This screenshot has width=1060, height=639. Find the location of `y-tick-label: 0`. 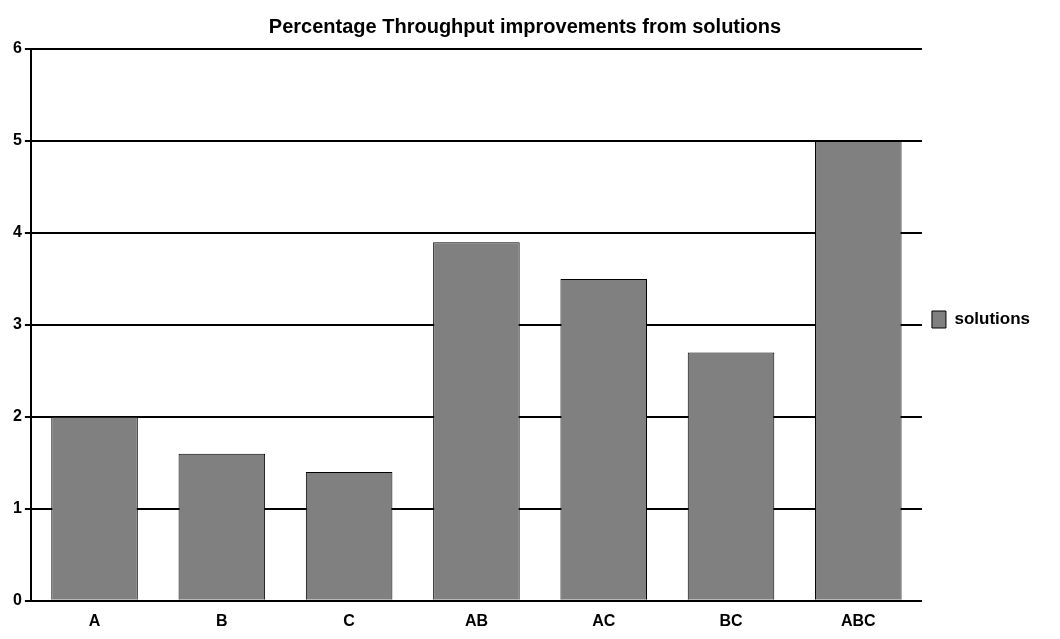

y-tick-label: 0 is located at coordinates (17, 600).